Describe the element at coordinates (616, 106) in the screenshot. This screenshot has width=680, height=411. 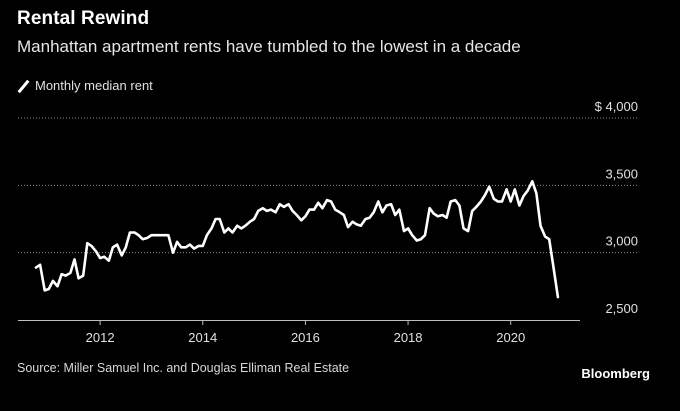
I see `y-tick-label-4000: $ 4,000` at that location.